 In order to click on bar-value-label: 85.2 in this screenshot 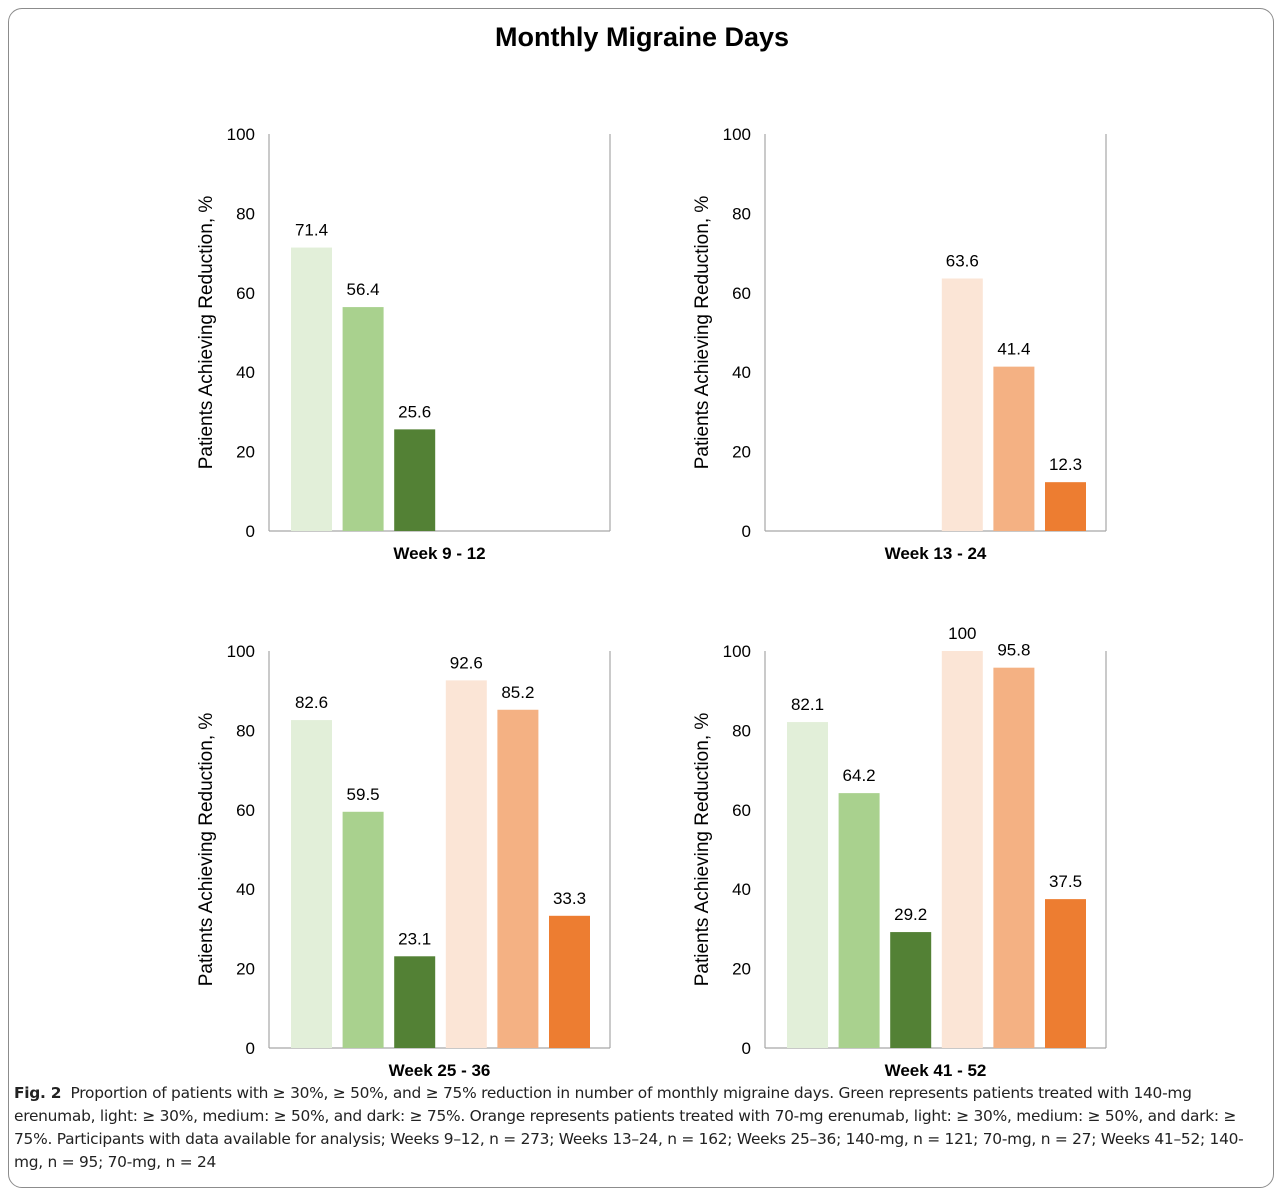, I will do `click(517, 692)`.